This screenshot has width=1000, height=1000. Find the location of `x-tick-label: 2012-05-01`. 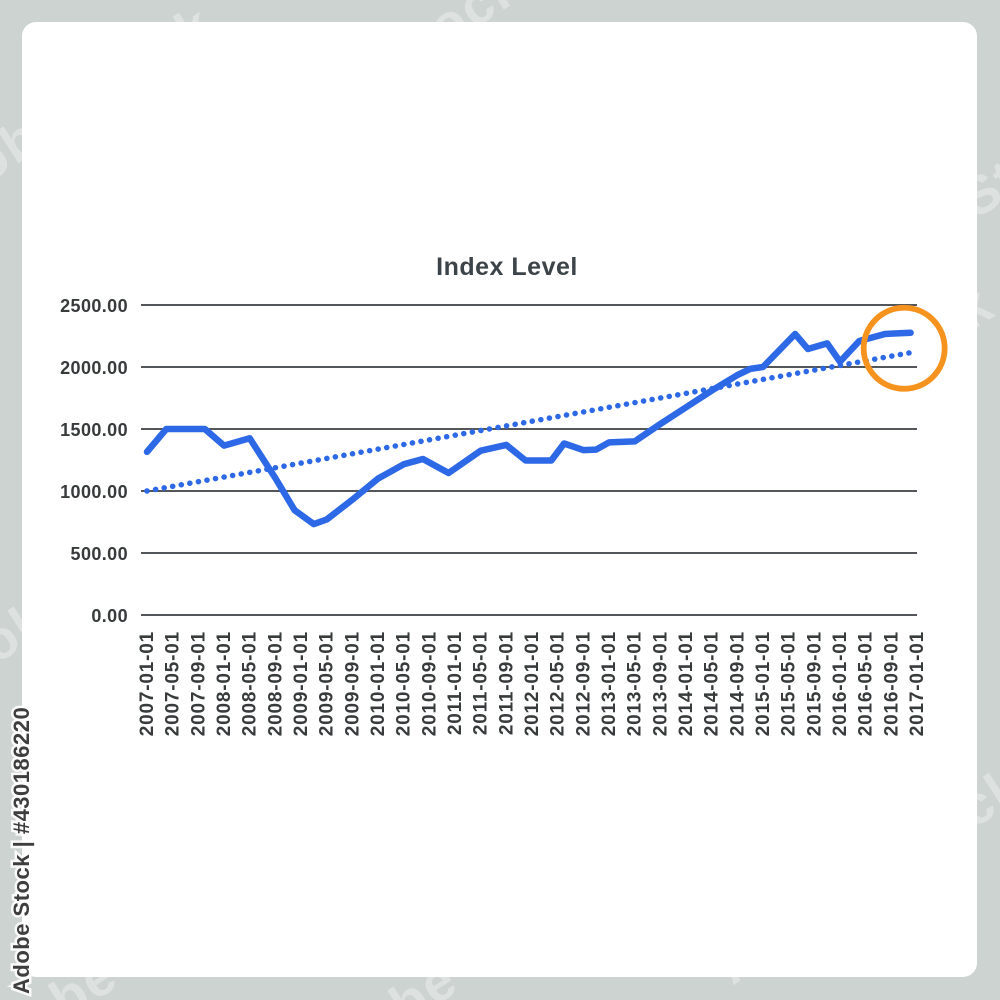

x-tick-label: 2012-05-01 is located at coordinates (558, 683).